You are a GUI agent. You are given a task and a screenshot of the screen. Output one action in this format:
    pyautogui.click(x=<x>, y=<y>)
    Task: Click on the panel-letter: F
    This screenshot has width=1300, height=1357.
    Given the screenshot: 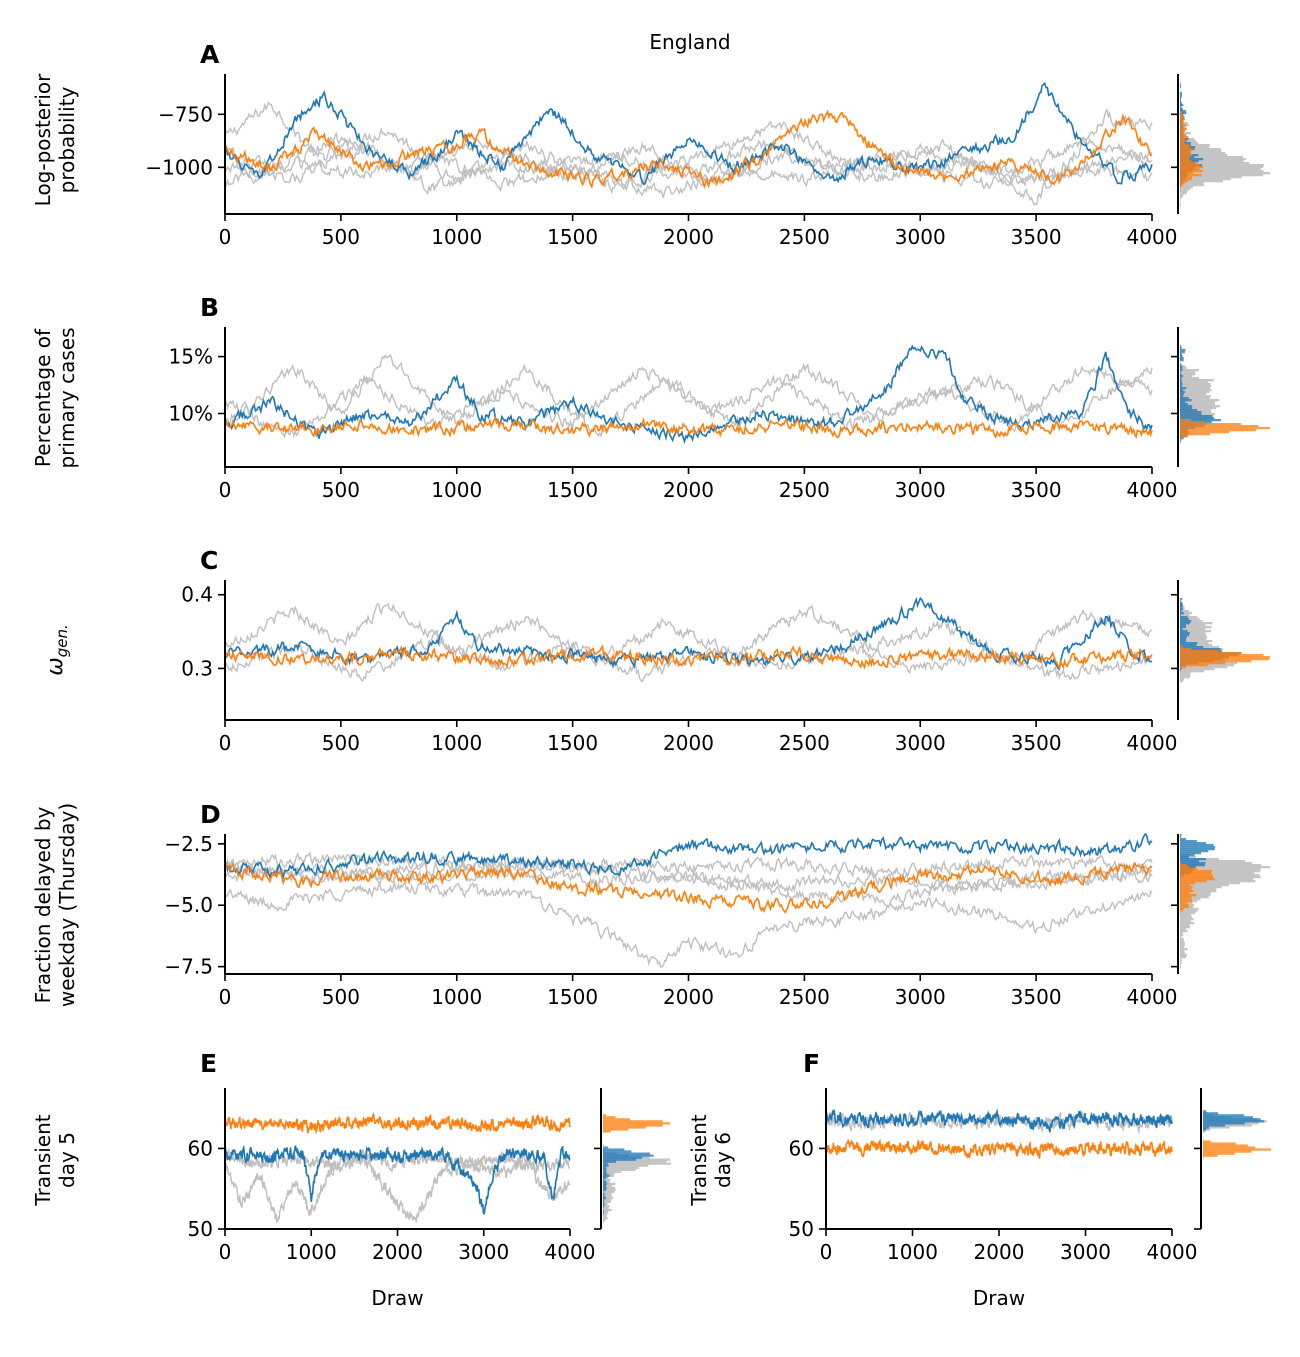 What is the action you would take?
    pyautogui.click(x=811, y=1063)
    